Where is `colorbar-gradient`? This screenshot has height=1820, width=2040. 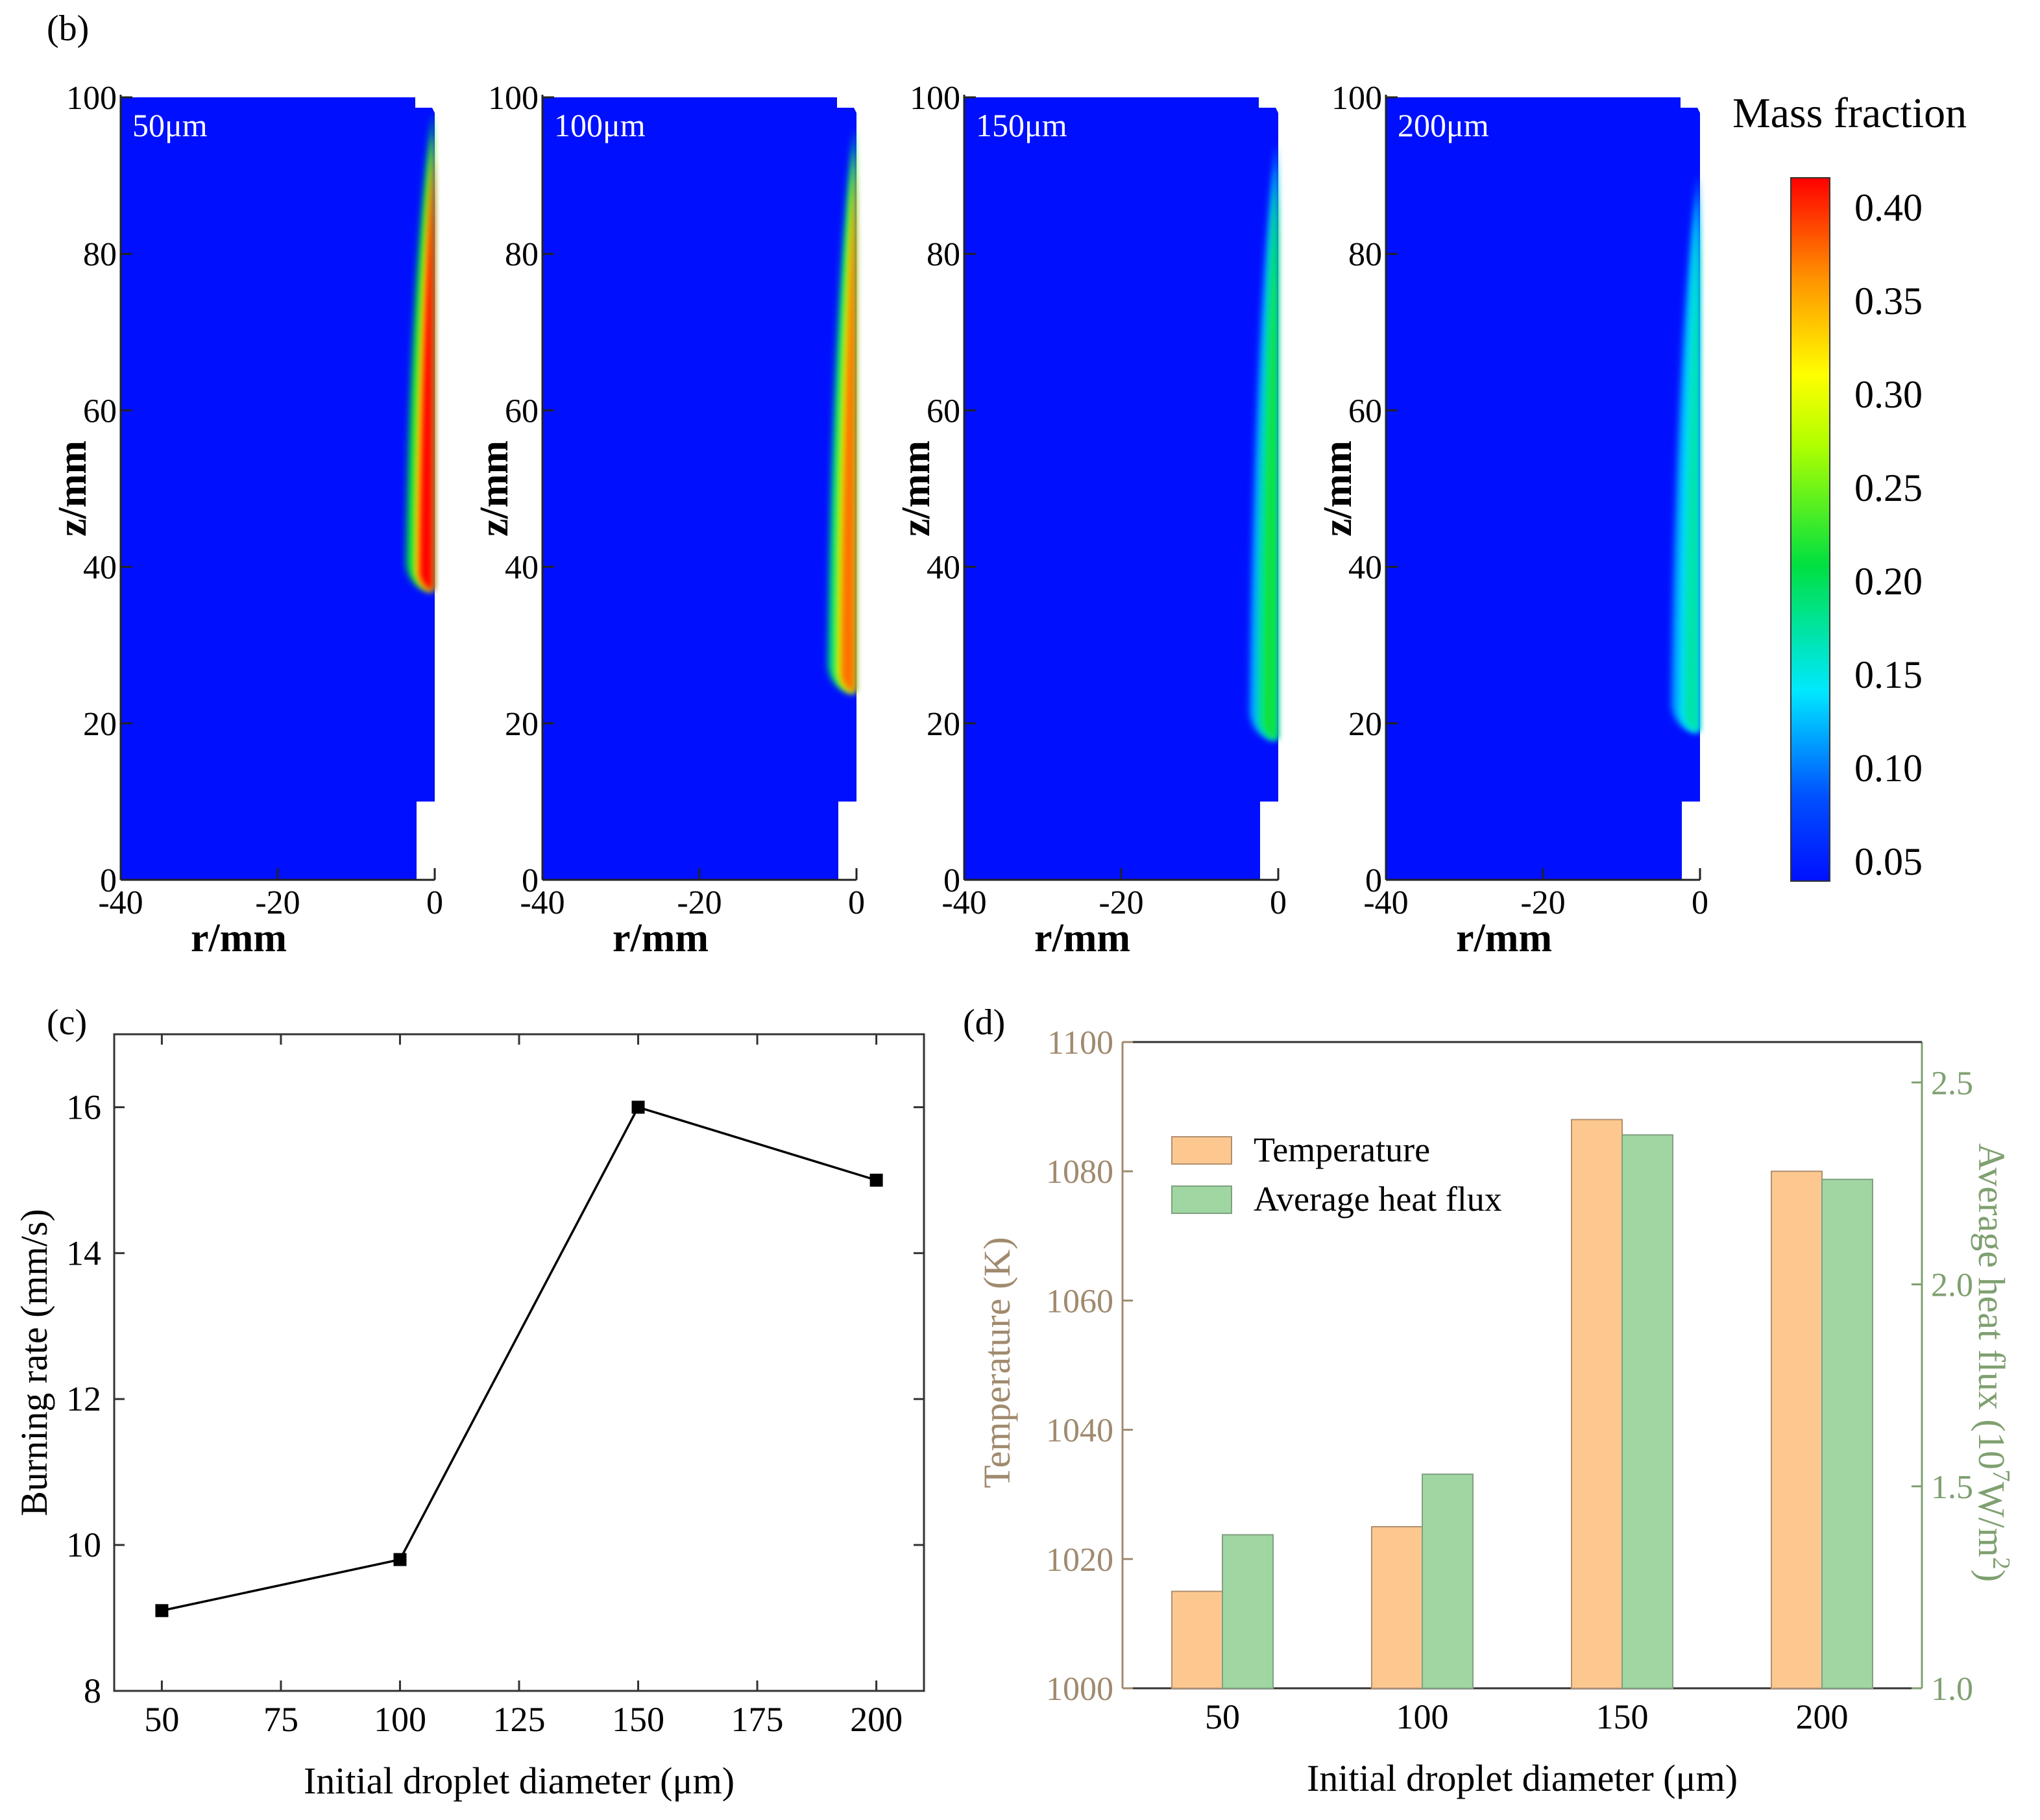
colorbar-gradient is located at coordinates (1810, 529).